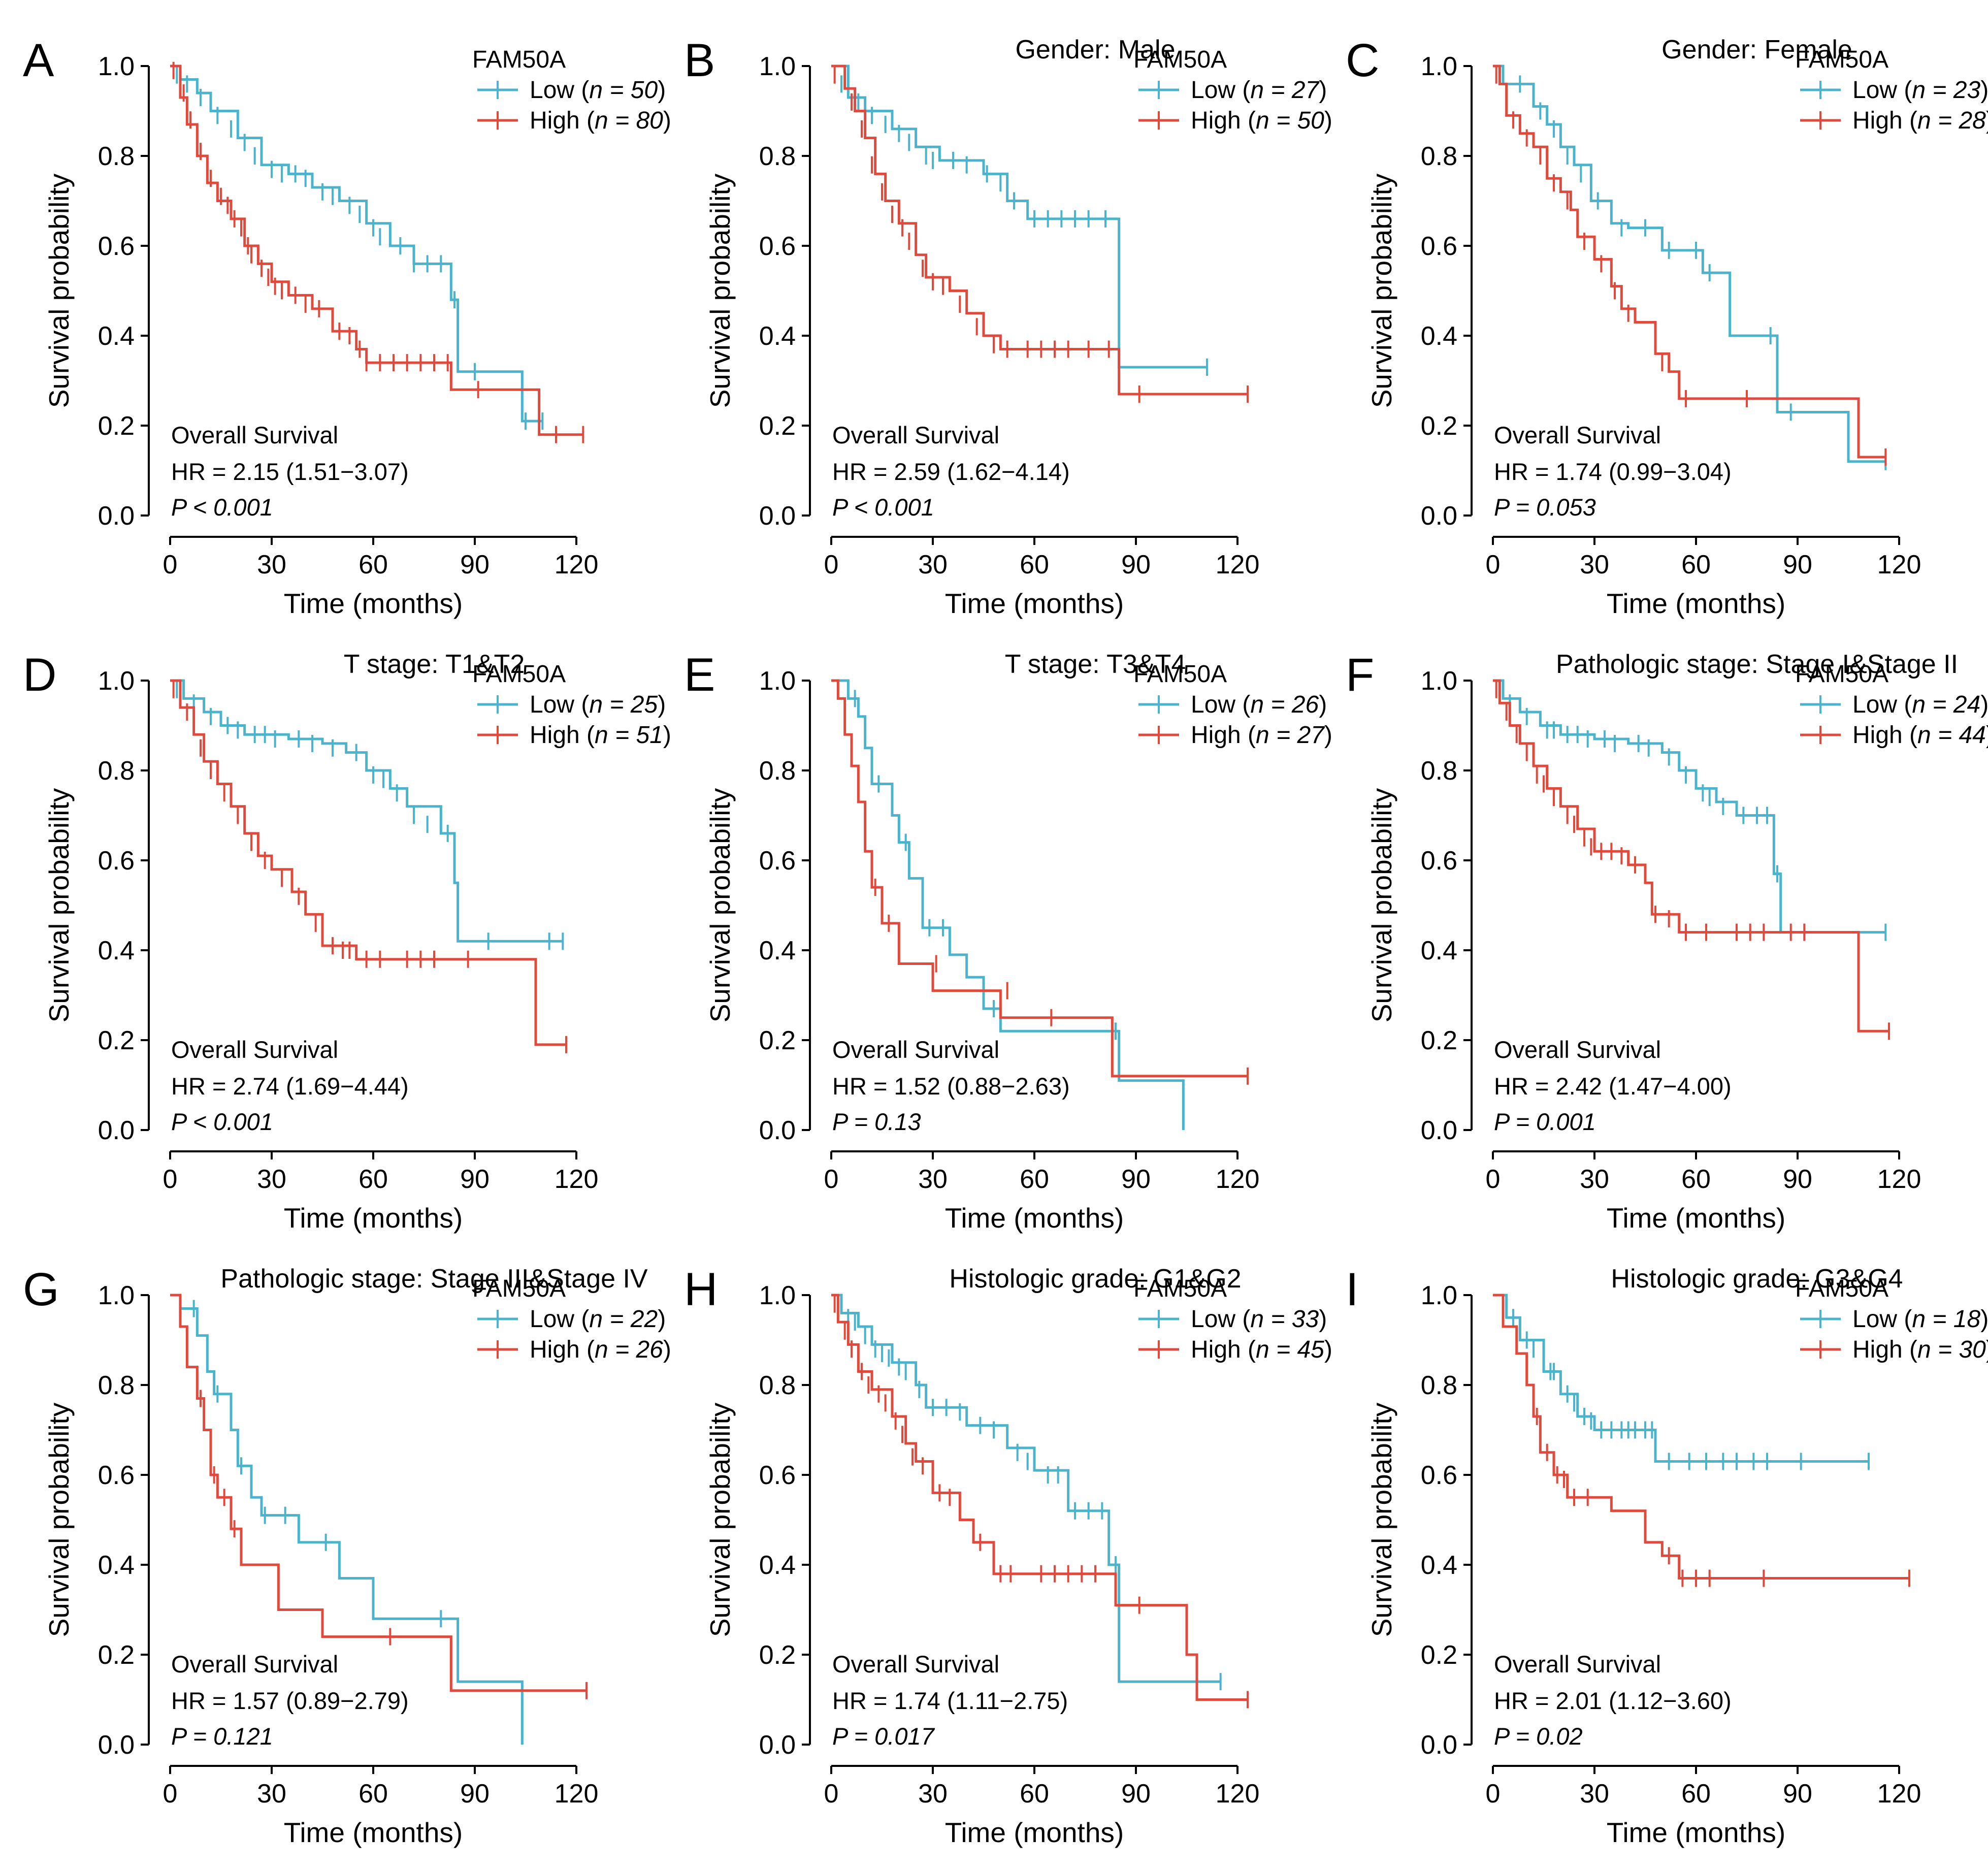 This screenshot has height=1869, width=1988. What do you see at coordinates (1259, 1319) in the screenshot?
I see `legend-entry-low: Low (n = 33)` at bounding box center [1259, 1319].